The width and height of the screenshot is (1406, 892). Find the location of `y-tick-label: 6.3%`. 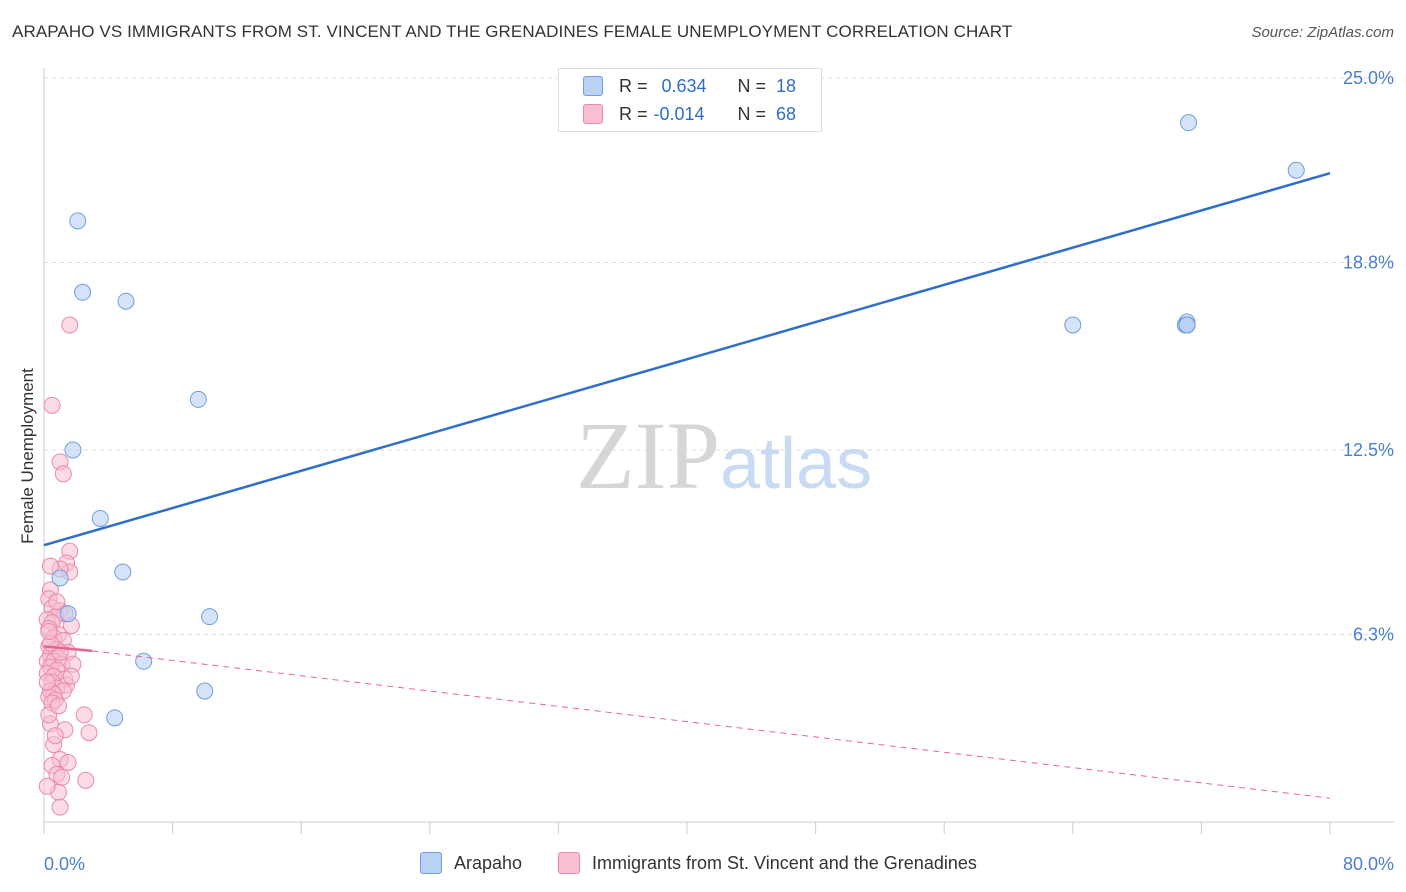

y-tick-label: 6.3% is located at coordinates (1373, 635).